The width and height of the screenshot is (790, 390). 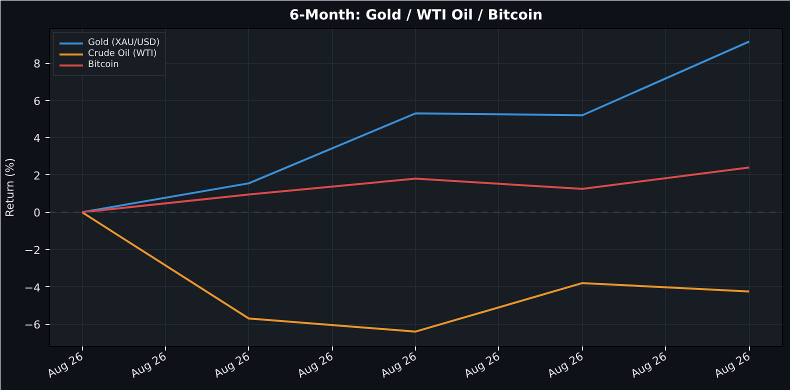 What do you see at coordinates (37, 139) in the screenshot?
I see `y-tick-label: 4` at bounding box center [37, 139].